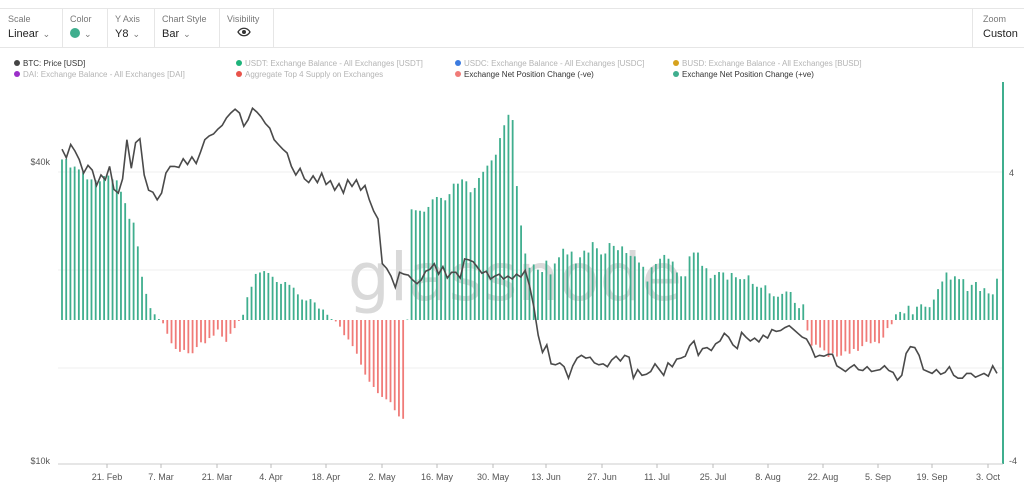 This screenshot has width=1024, height=487. Describe the element at coordinates (217, 477) in the screenshot. I see `x-tick-label: 21. Mar` at that location.